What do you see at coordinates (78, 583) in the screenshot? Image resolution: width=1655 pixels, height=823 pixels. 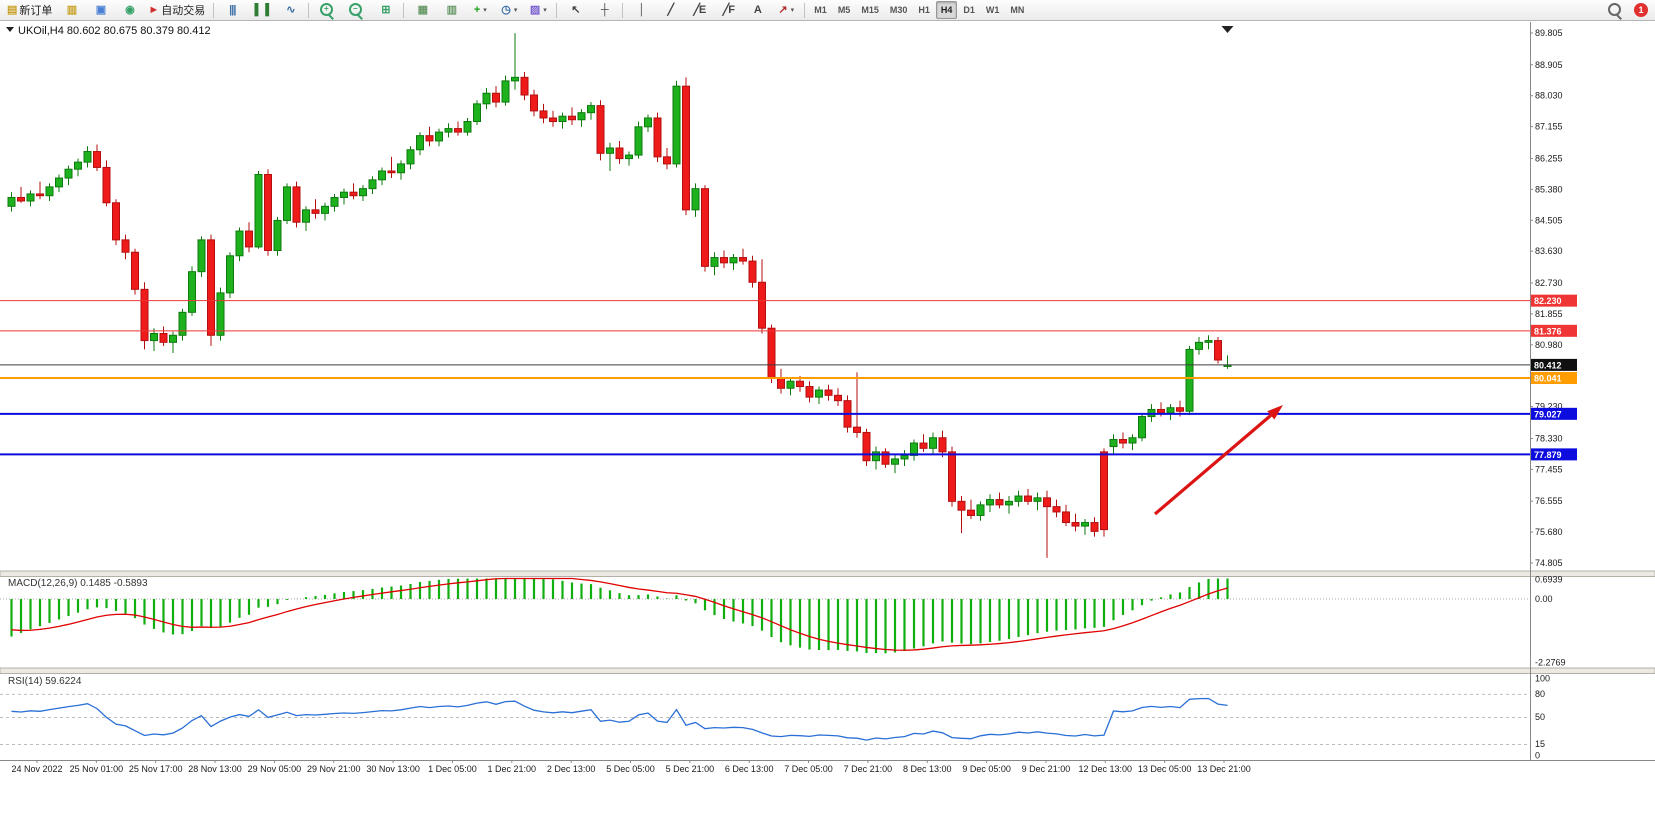 I see `macd-label: MACD(12,26,9) 0.1485 -0.5893` at bounding box center [78, 583].